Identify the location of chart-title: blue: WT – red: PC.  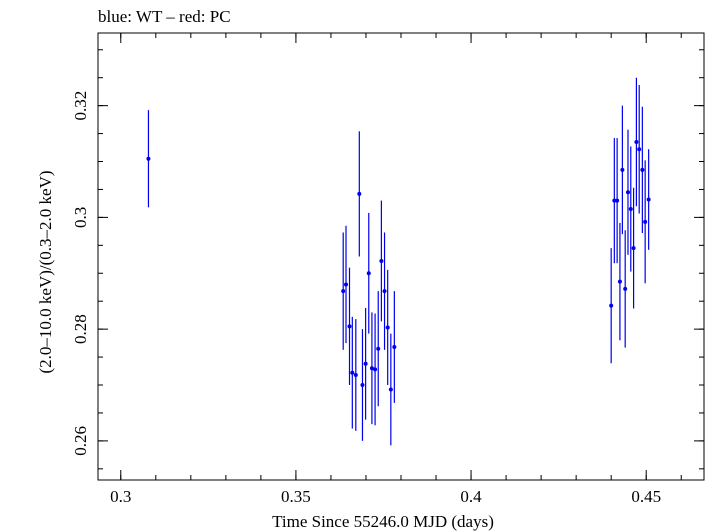
(164, 16).